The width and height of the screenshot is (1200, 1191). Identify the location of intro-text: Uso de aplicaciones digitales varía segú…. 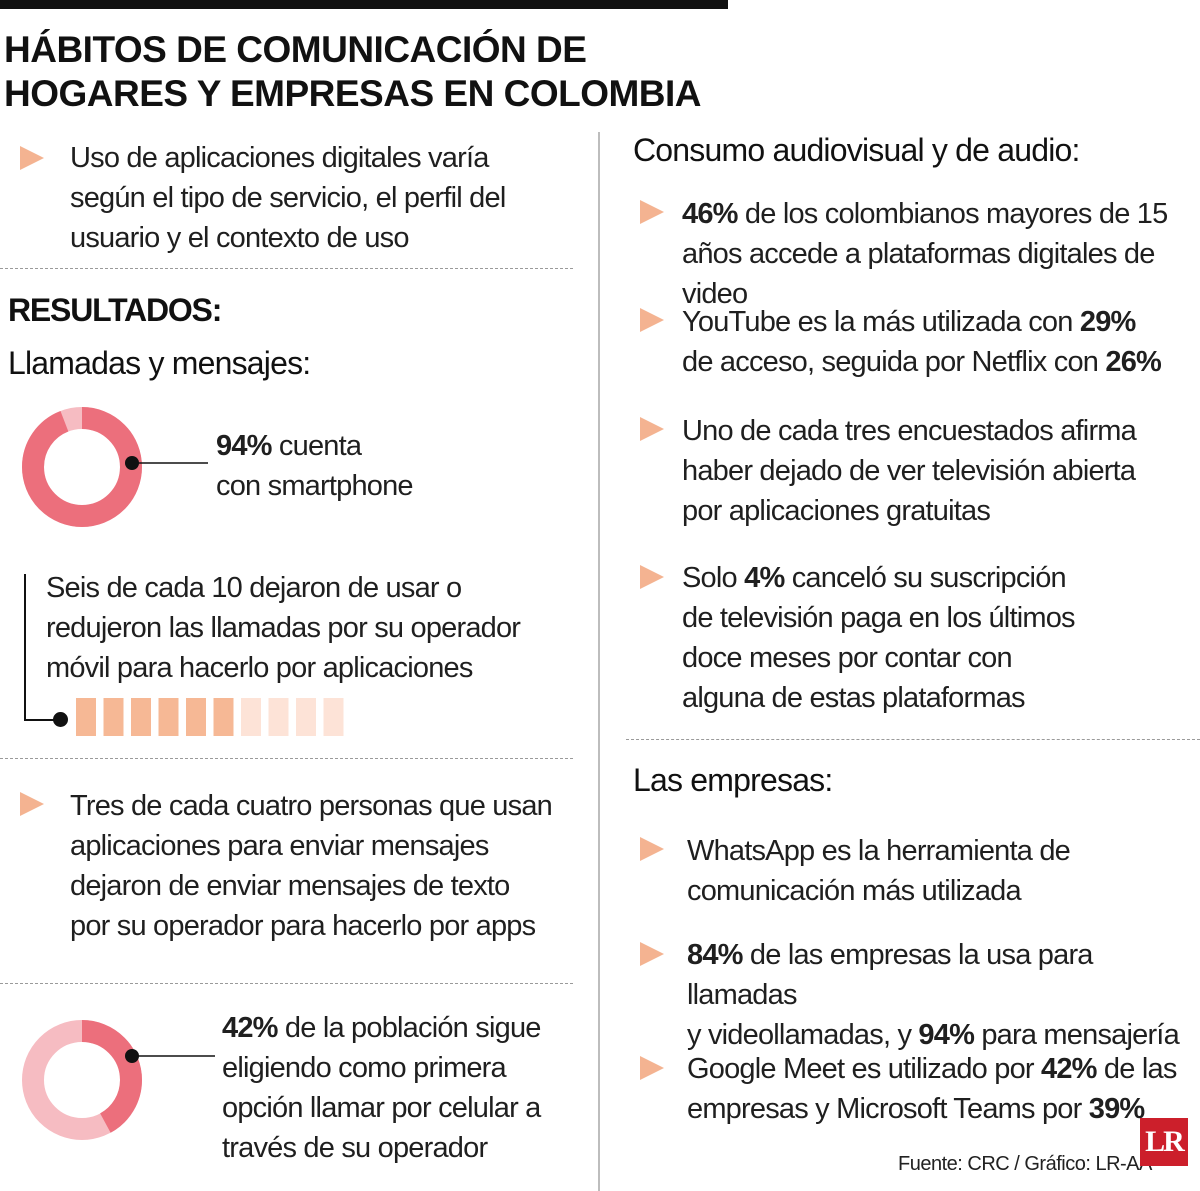
(288, 198).